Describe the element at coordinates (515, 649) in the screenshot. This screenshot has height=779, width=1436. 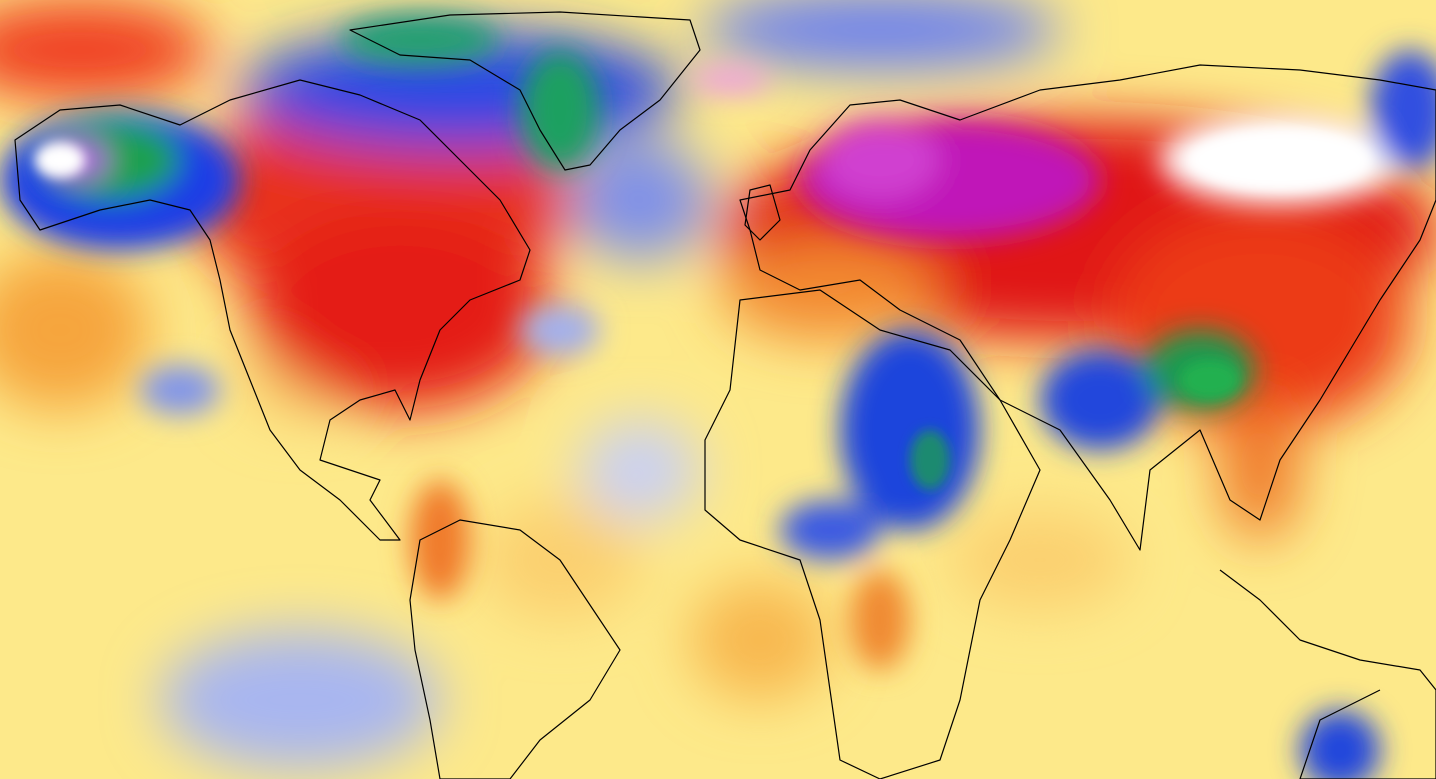
I see `south-america-outline` at that location.